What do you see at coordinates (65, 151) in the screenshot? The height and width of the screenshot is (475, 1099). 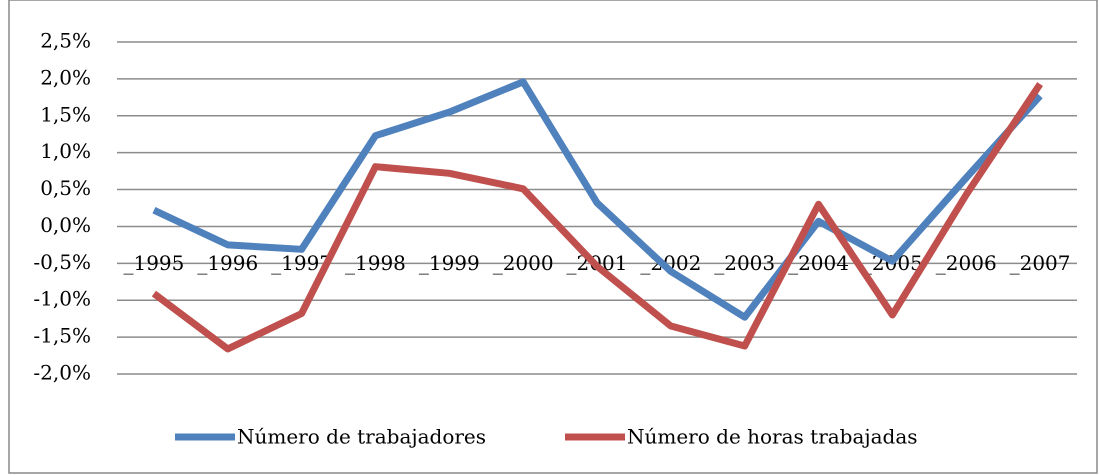 I see `y-tick-label: 1,0%` at bounding box center [65, 151].